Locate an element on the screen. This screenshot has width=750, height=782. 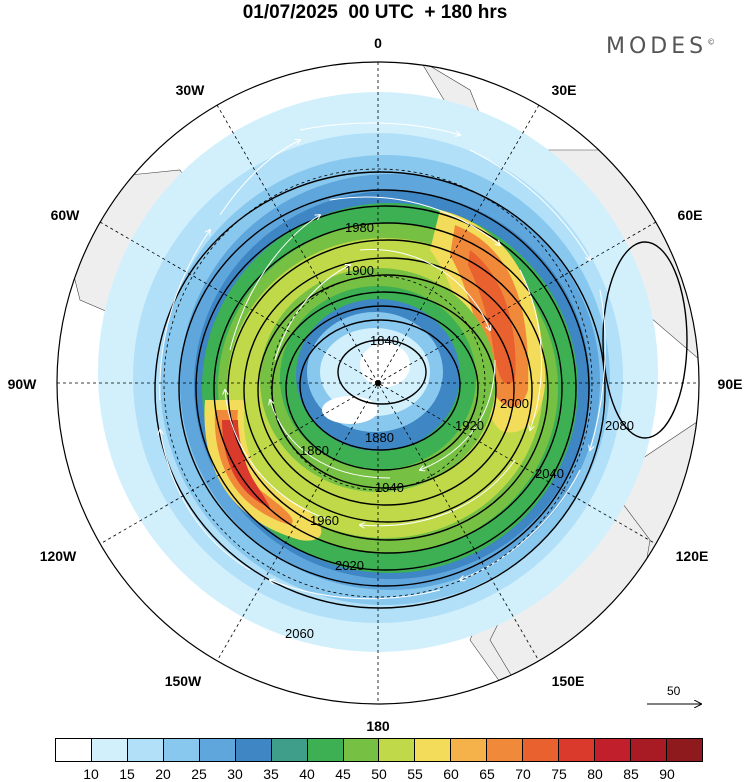
brand-mark: © is located at coordinates (711, 42).